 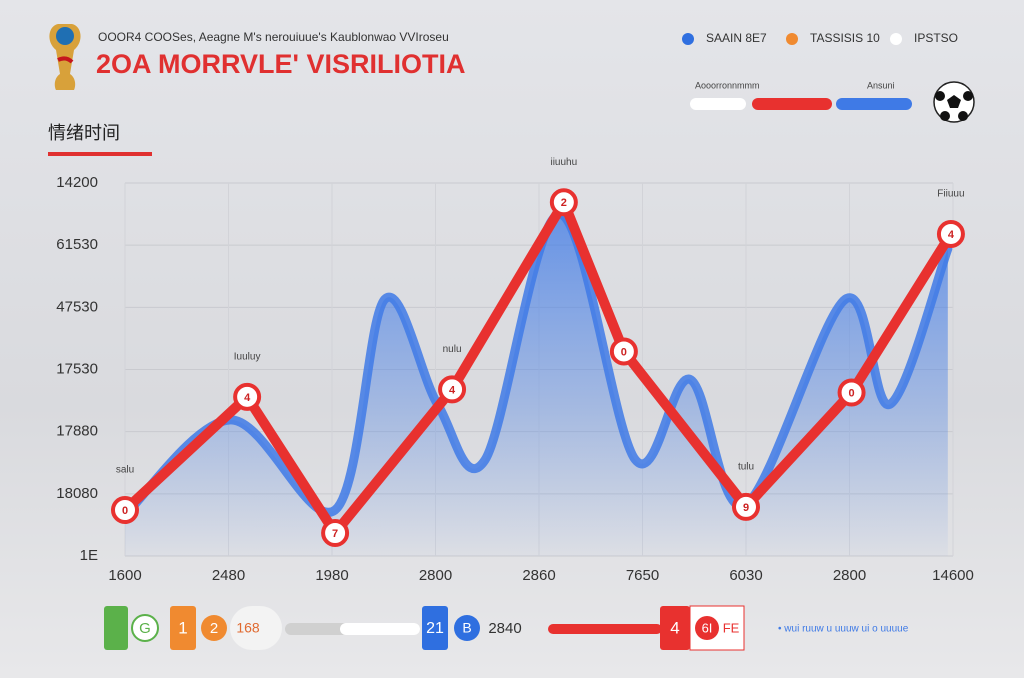 I want to click on point-label: 2, so click(x=564, y=203).